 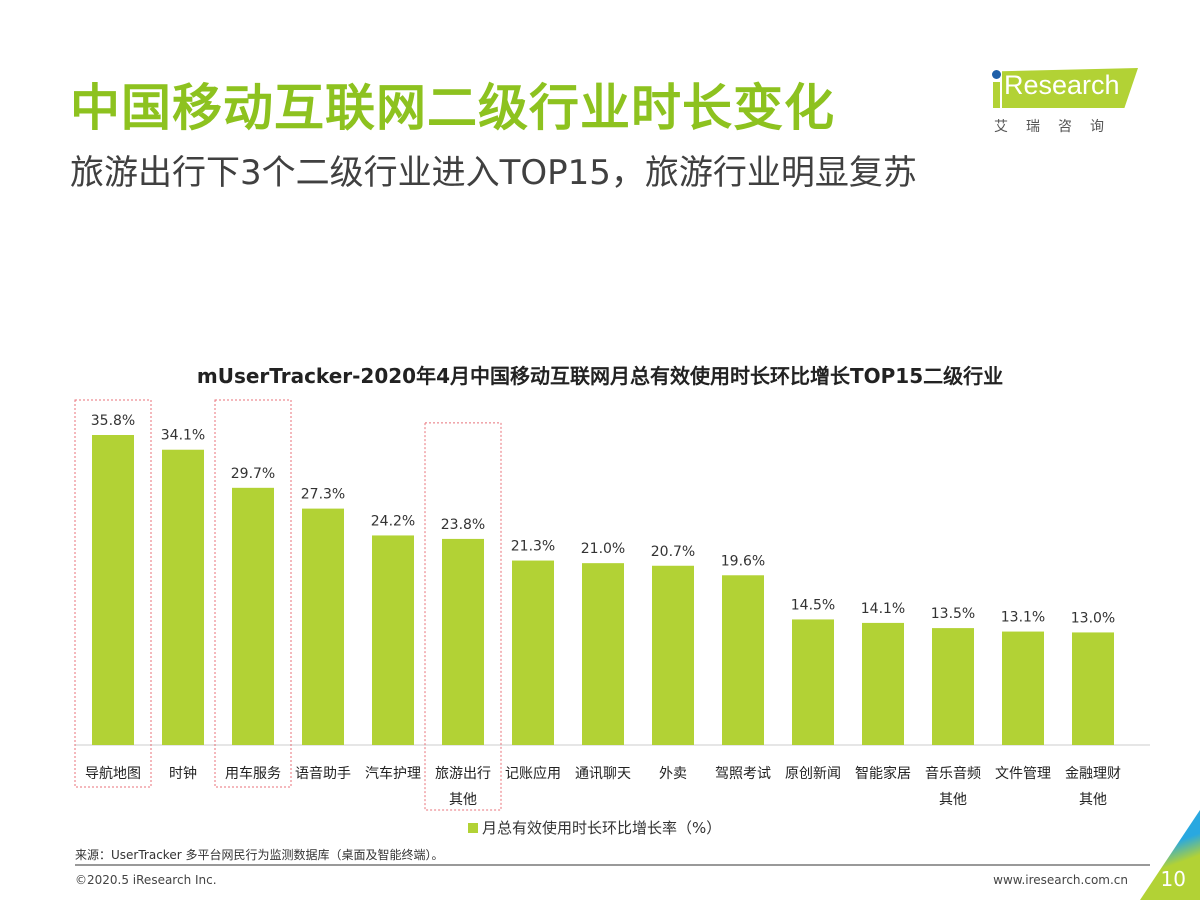 I want to click on logo-text: Research, so click(x=1062, y=85).